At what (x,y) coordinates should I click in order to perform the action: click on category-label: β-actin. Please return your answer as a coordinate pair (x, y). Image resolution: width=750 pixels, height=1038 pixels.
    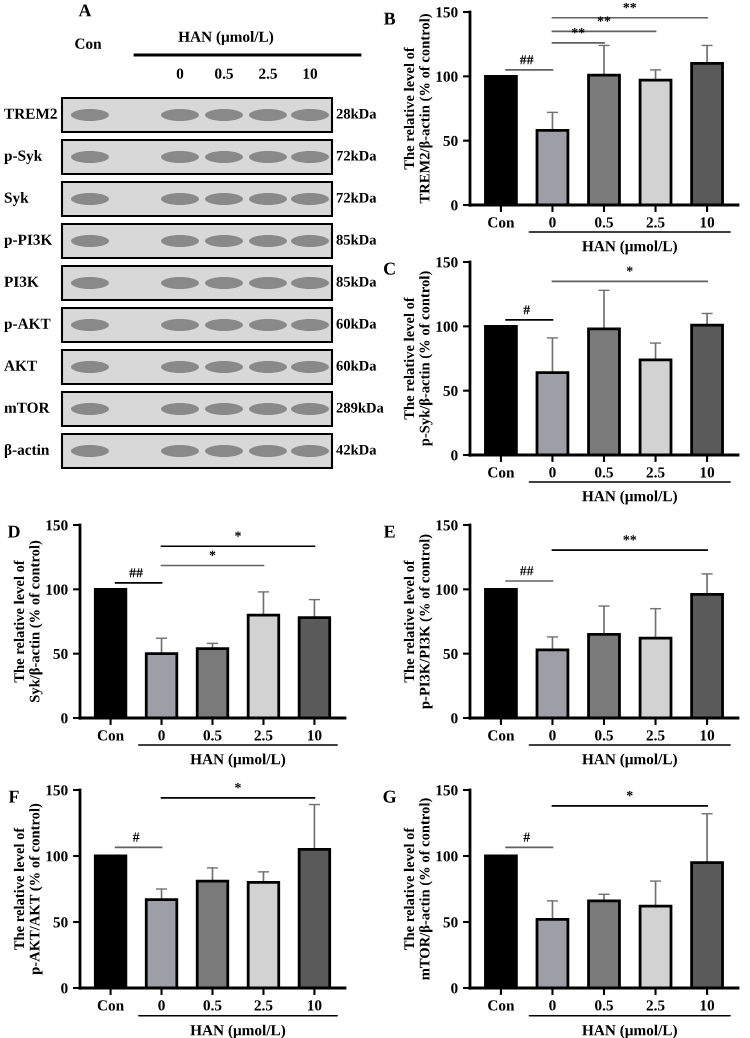
    Looking at the image, I should click on (27, 451).